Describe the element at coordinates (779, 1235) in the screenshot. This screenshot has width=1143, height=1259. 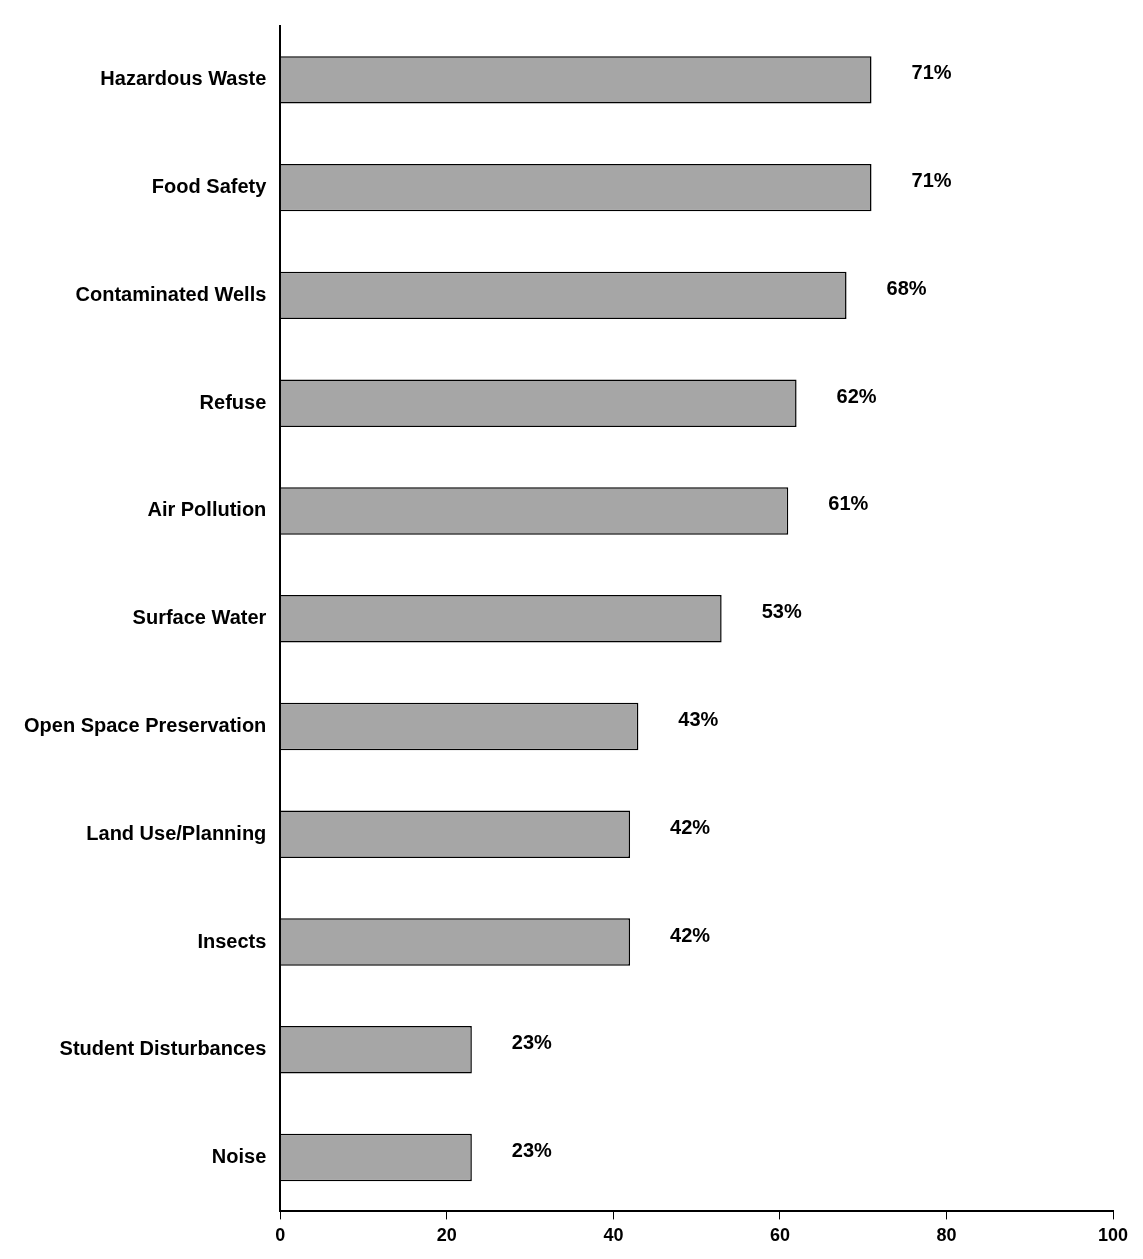
I see `x-tick-label: 60` at that location.